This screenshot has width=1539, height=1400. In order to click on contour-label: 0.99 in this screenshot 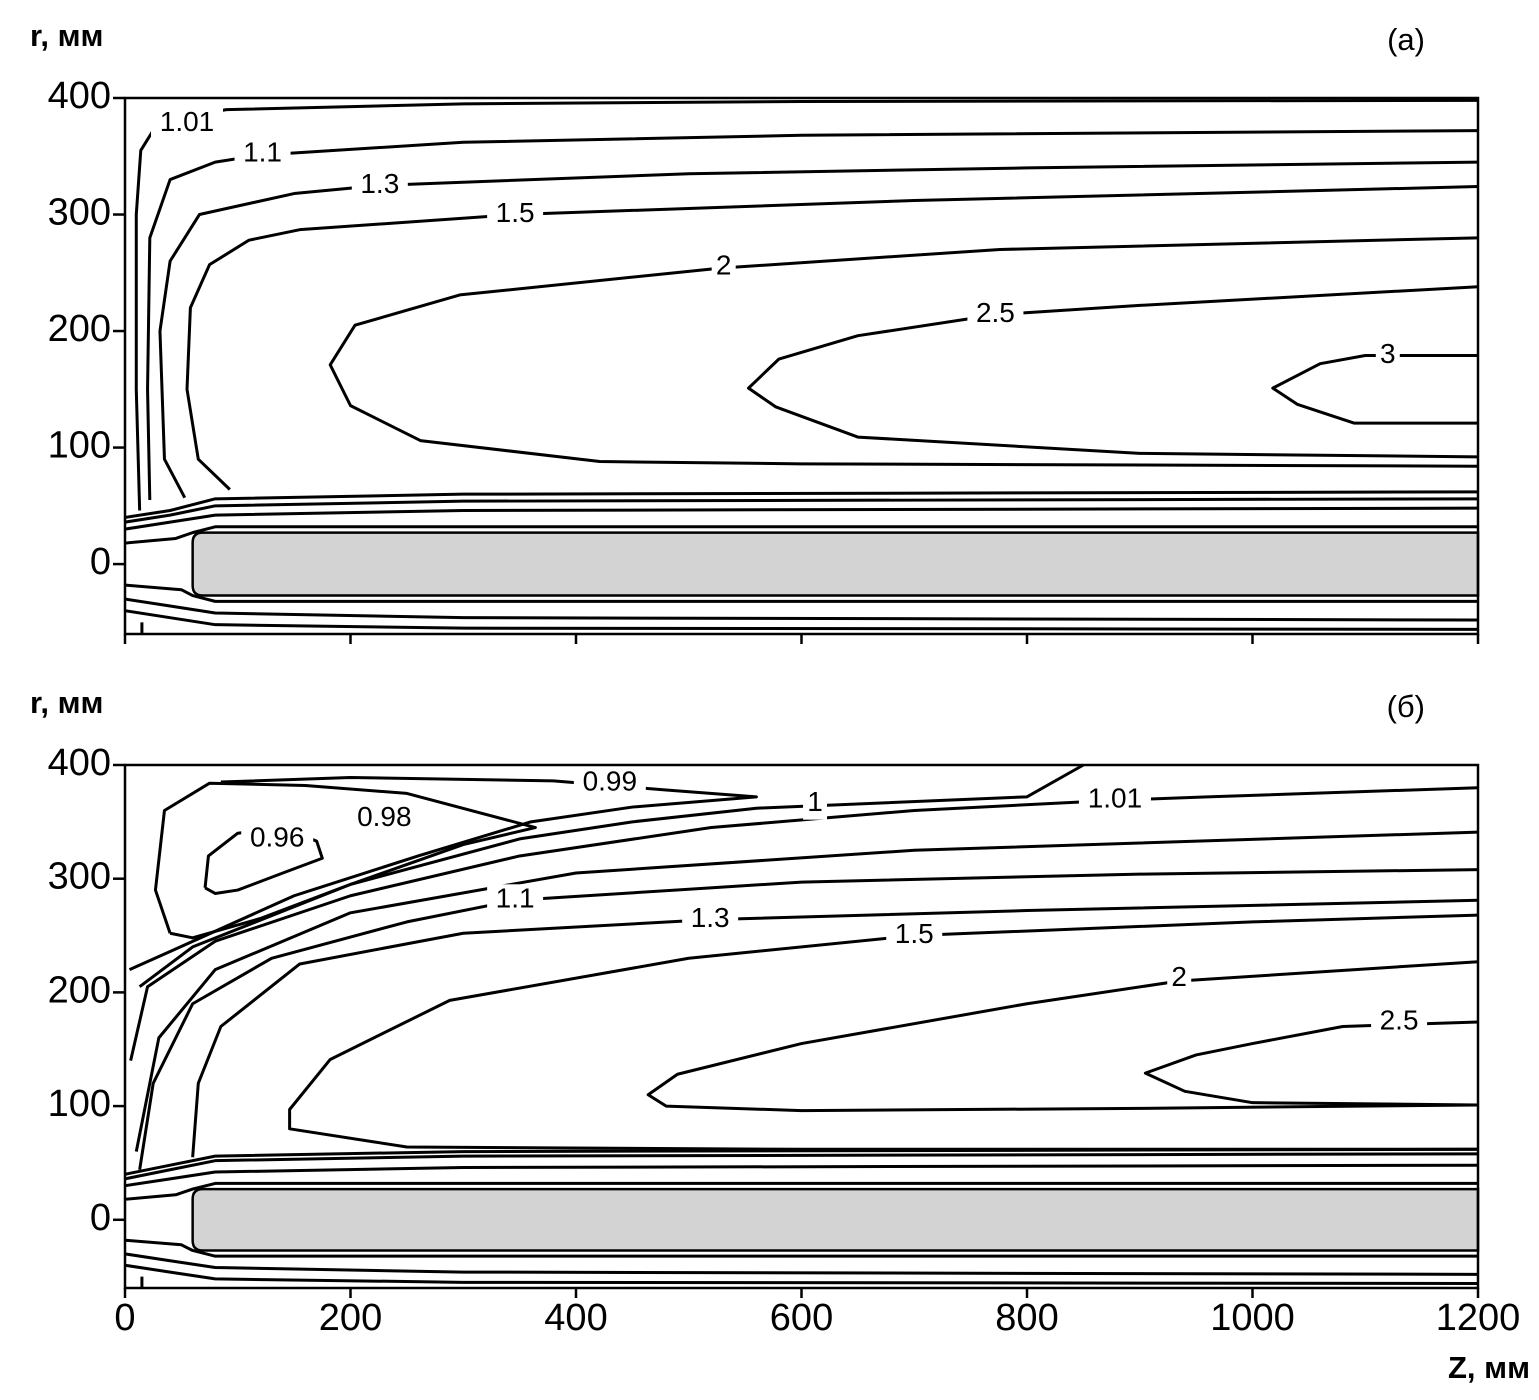, I will do `click(610, 781)`.